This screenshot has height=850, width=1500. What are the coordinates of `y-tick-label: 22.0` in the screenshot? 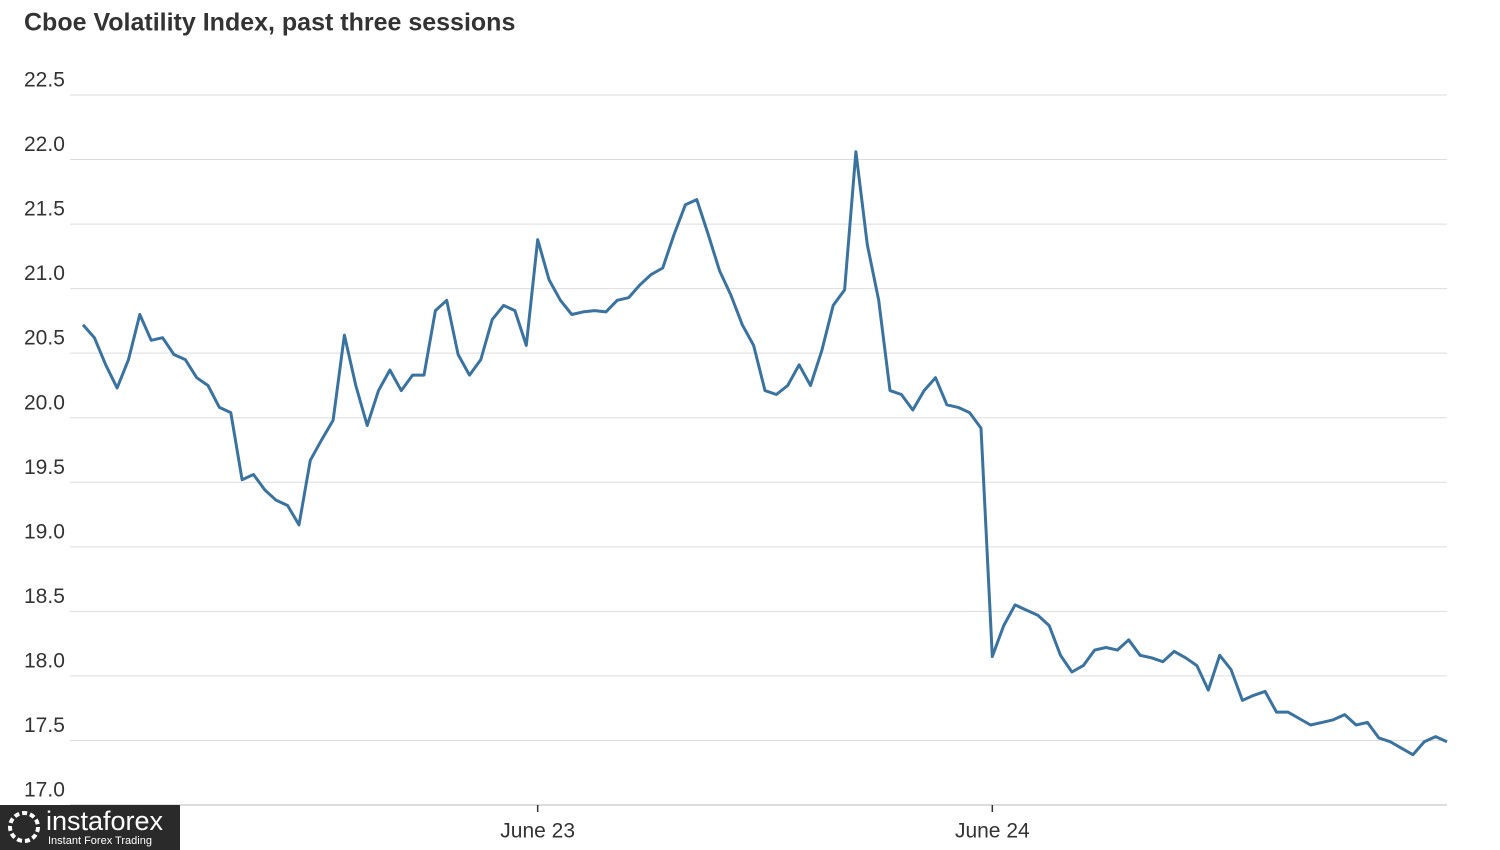 It's located at (44, 144).